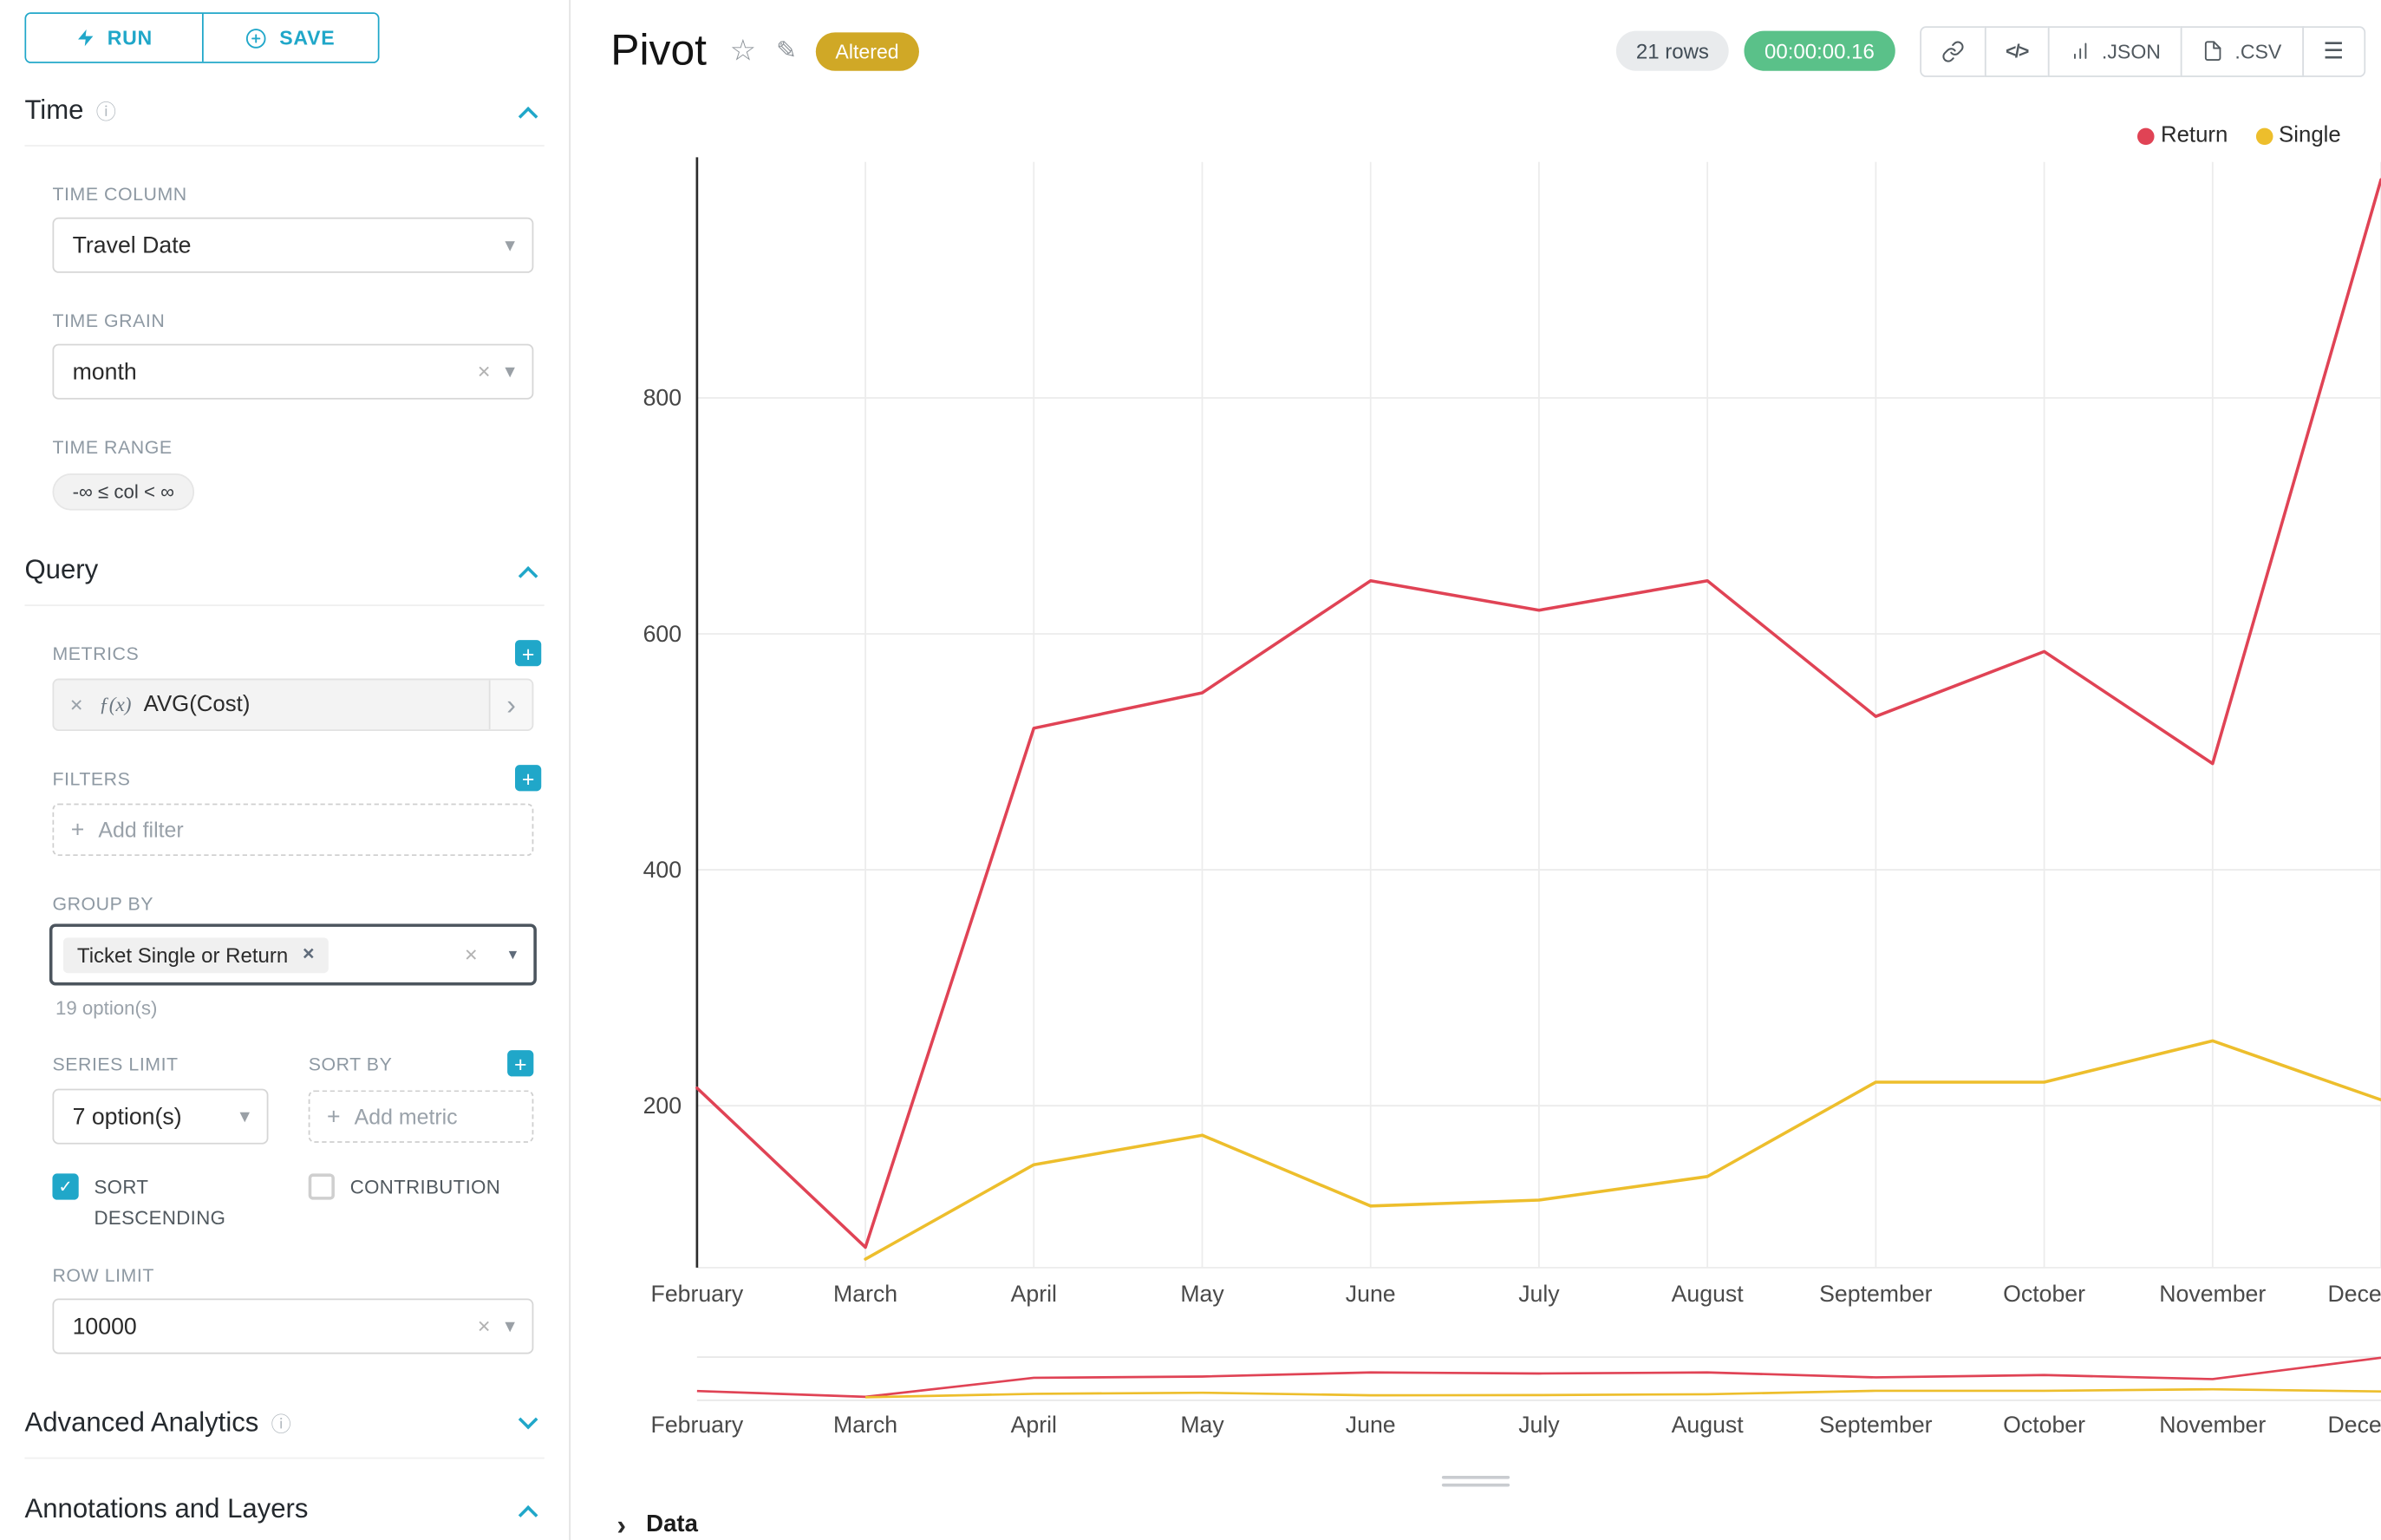  Describe the element at coordinates (662, 870) in the screenshot. I see `svg-text: 400` at that location.